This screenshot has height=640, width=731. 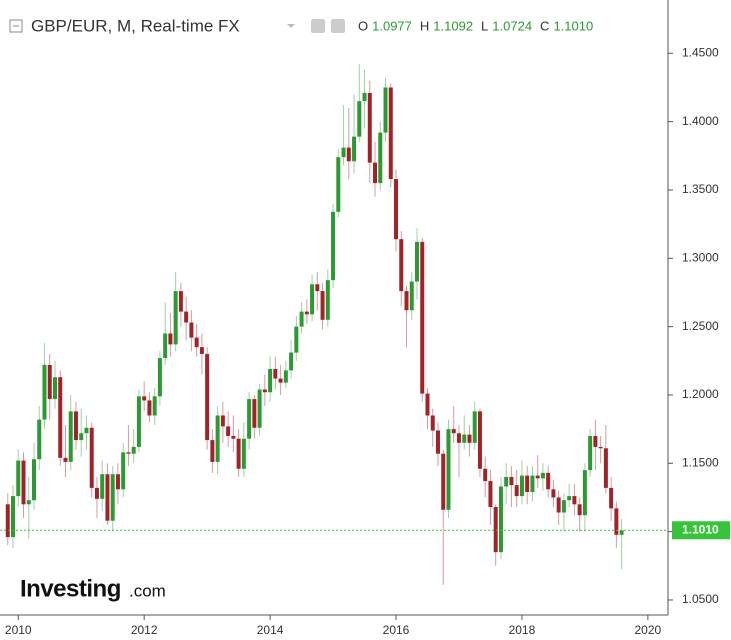 I want to click on symbol-title: GBP/EUR, M, Real-time FX, so click(x=135, y=25).